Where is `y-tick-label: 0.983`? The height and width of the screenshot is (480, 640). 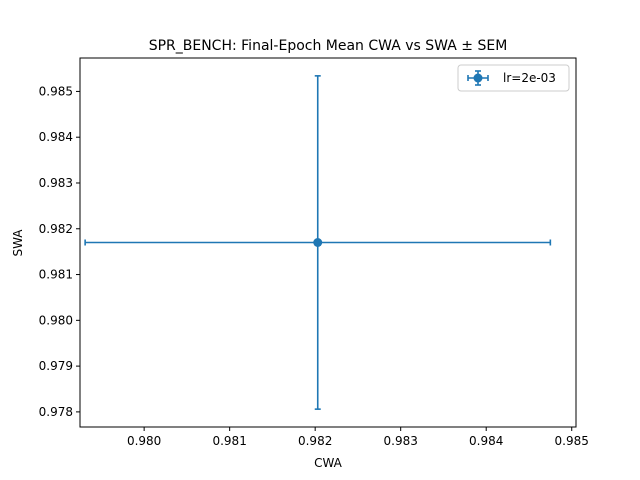
y-tick-label: 0.983 is located at coordinates (56, 183).